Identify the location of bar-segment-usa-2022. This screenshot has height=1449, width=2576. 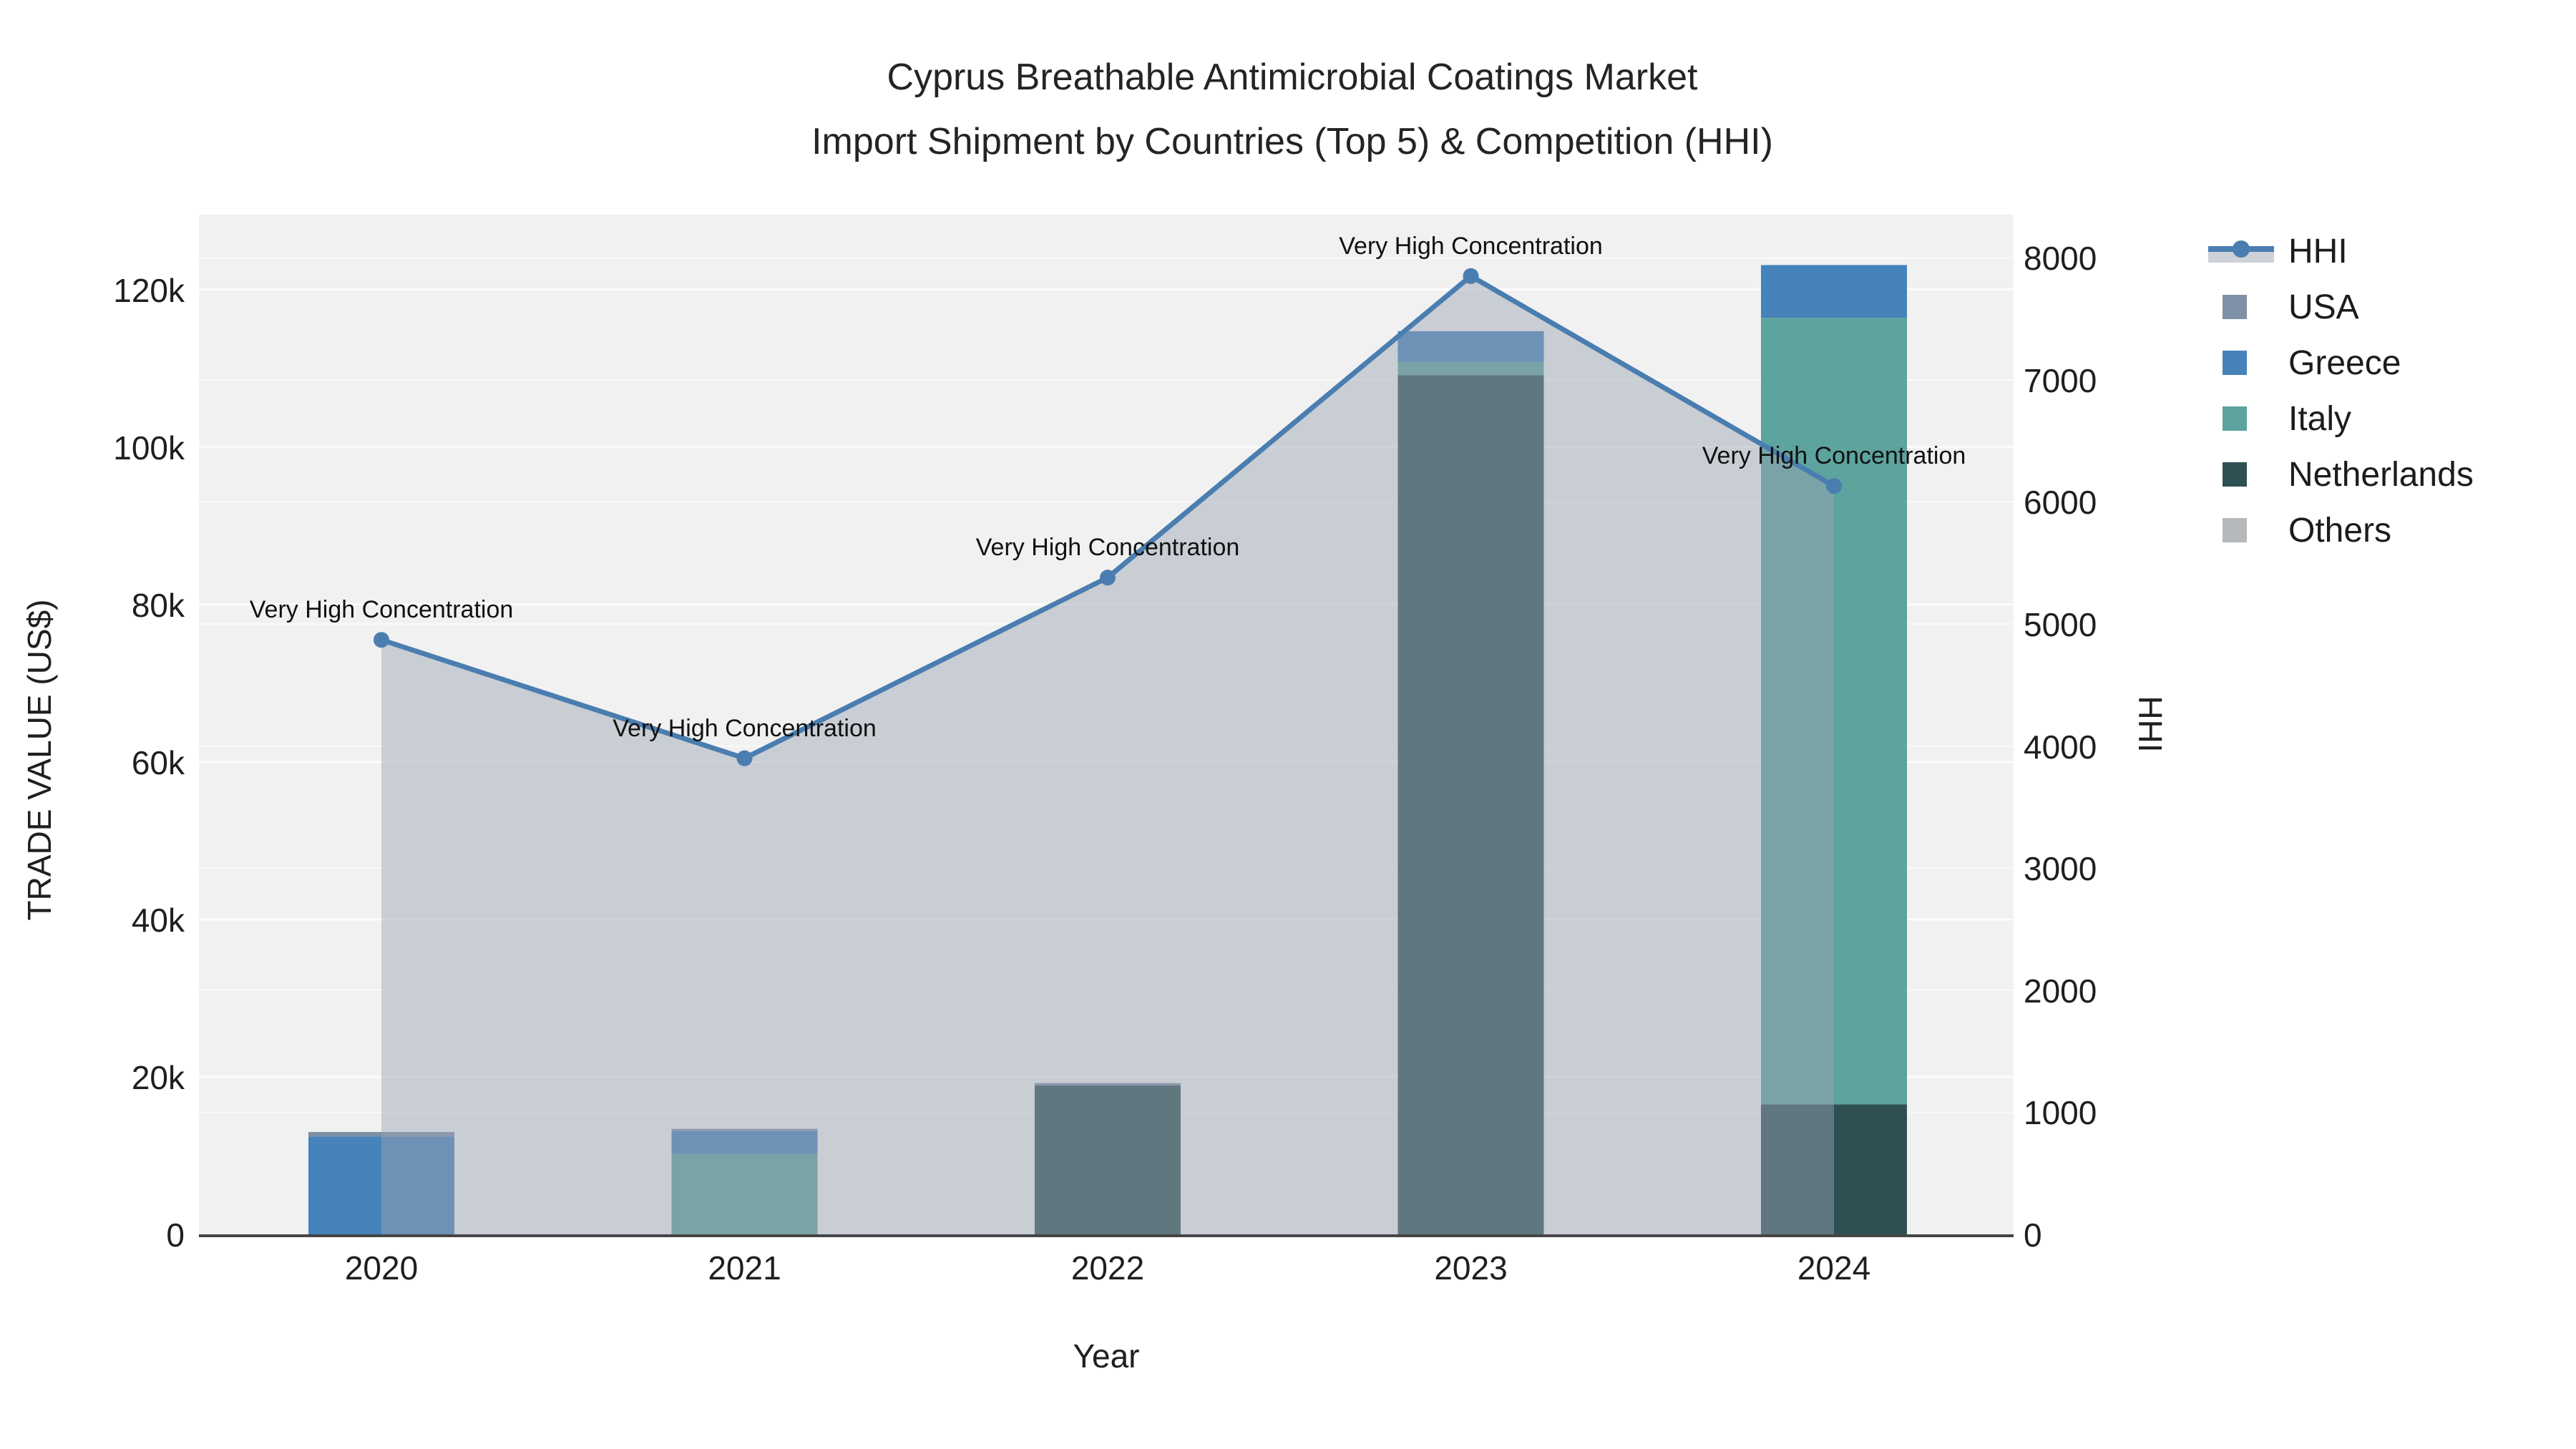
(1108, 1084).